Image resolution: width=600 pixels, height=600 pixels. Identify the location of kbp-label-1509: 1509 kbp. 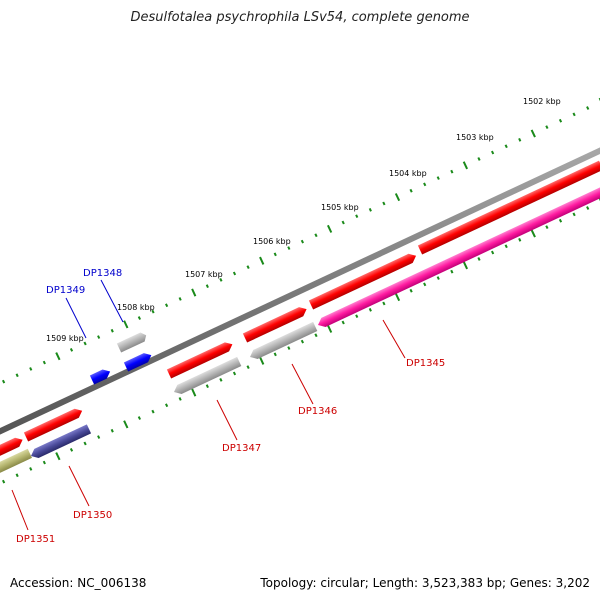
(65, 338).